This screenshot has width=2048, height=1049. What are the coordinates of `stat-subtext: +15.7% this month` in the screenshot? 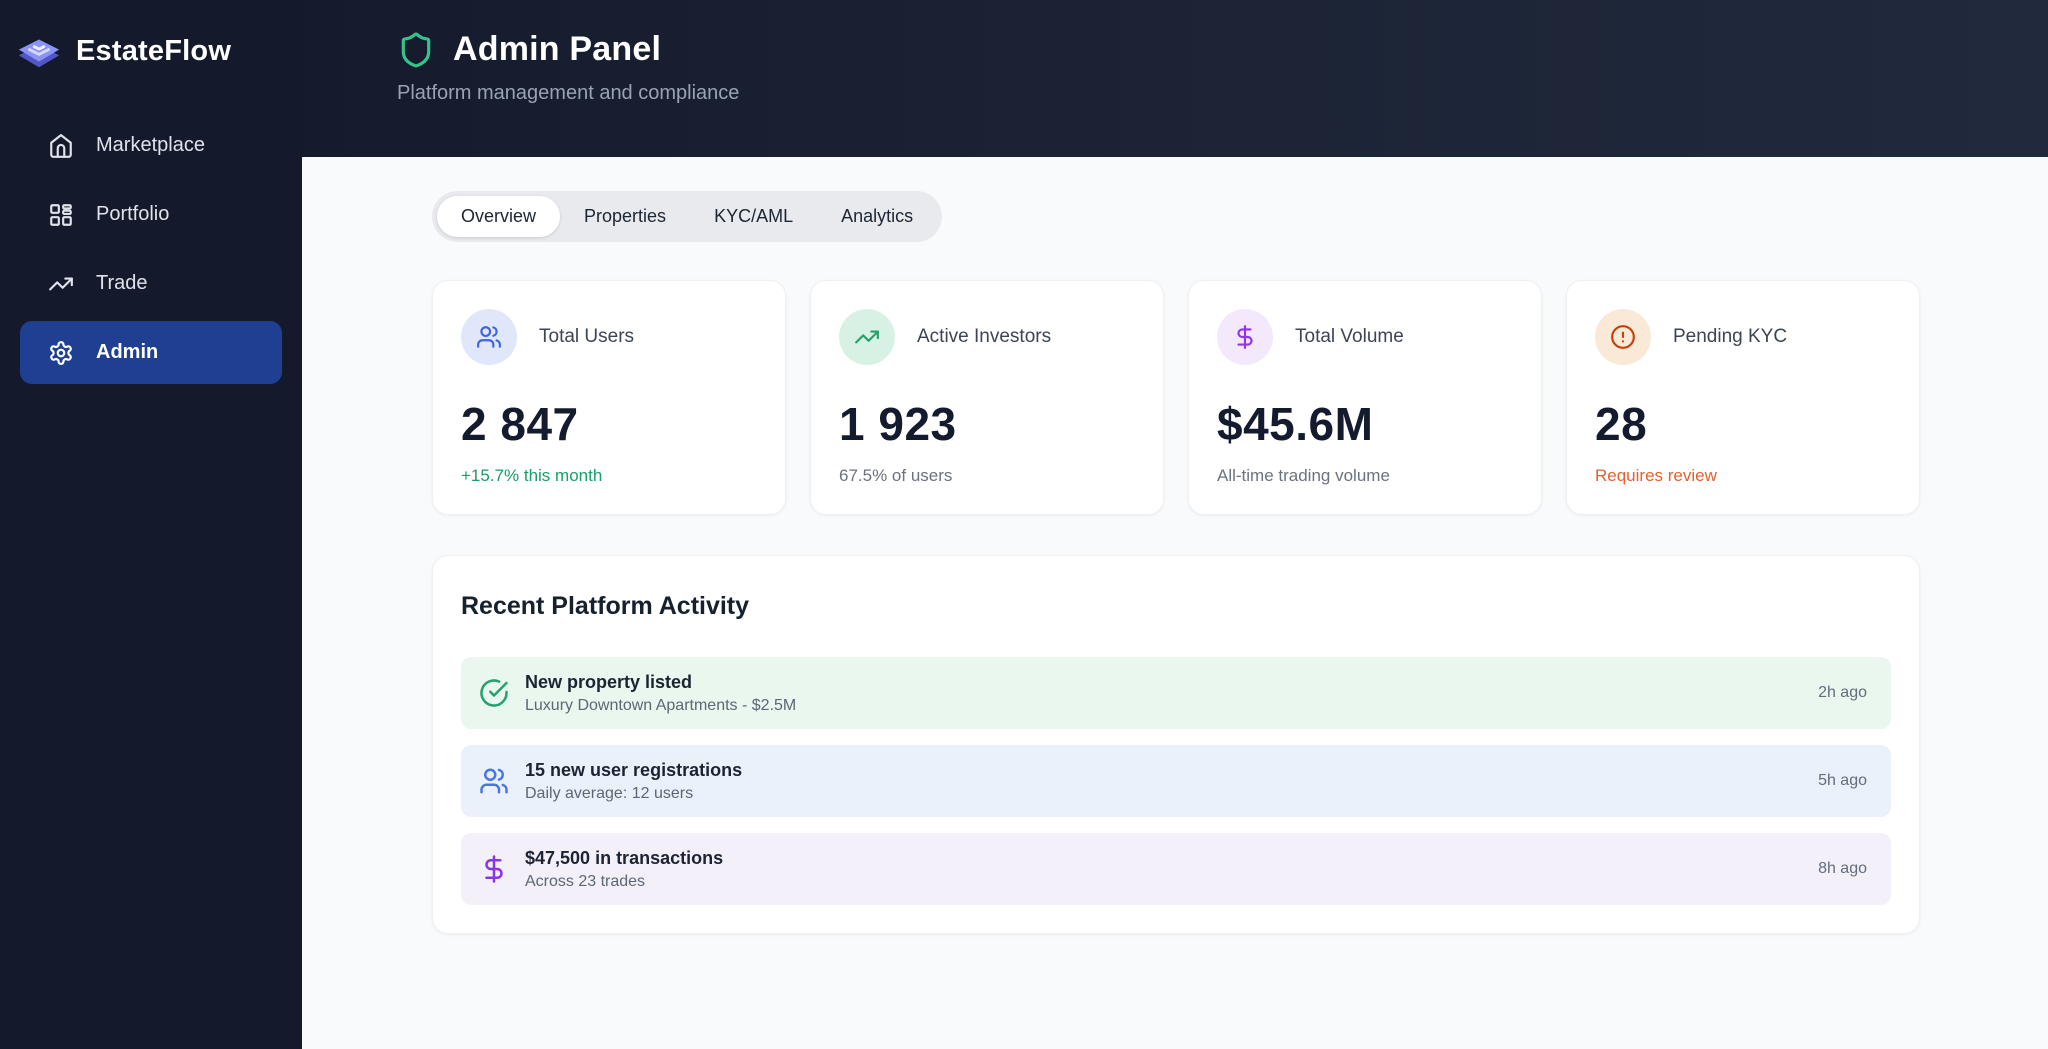 It's located at (532, 475).